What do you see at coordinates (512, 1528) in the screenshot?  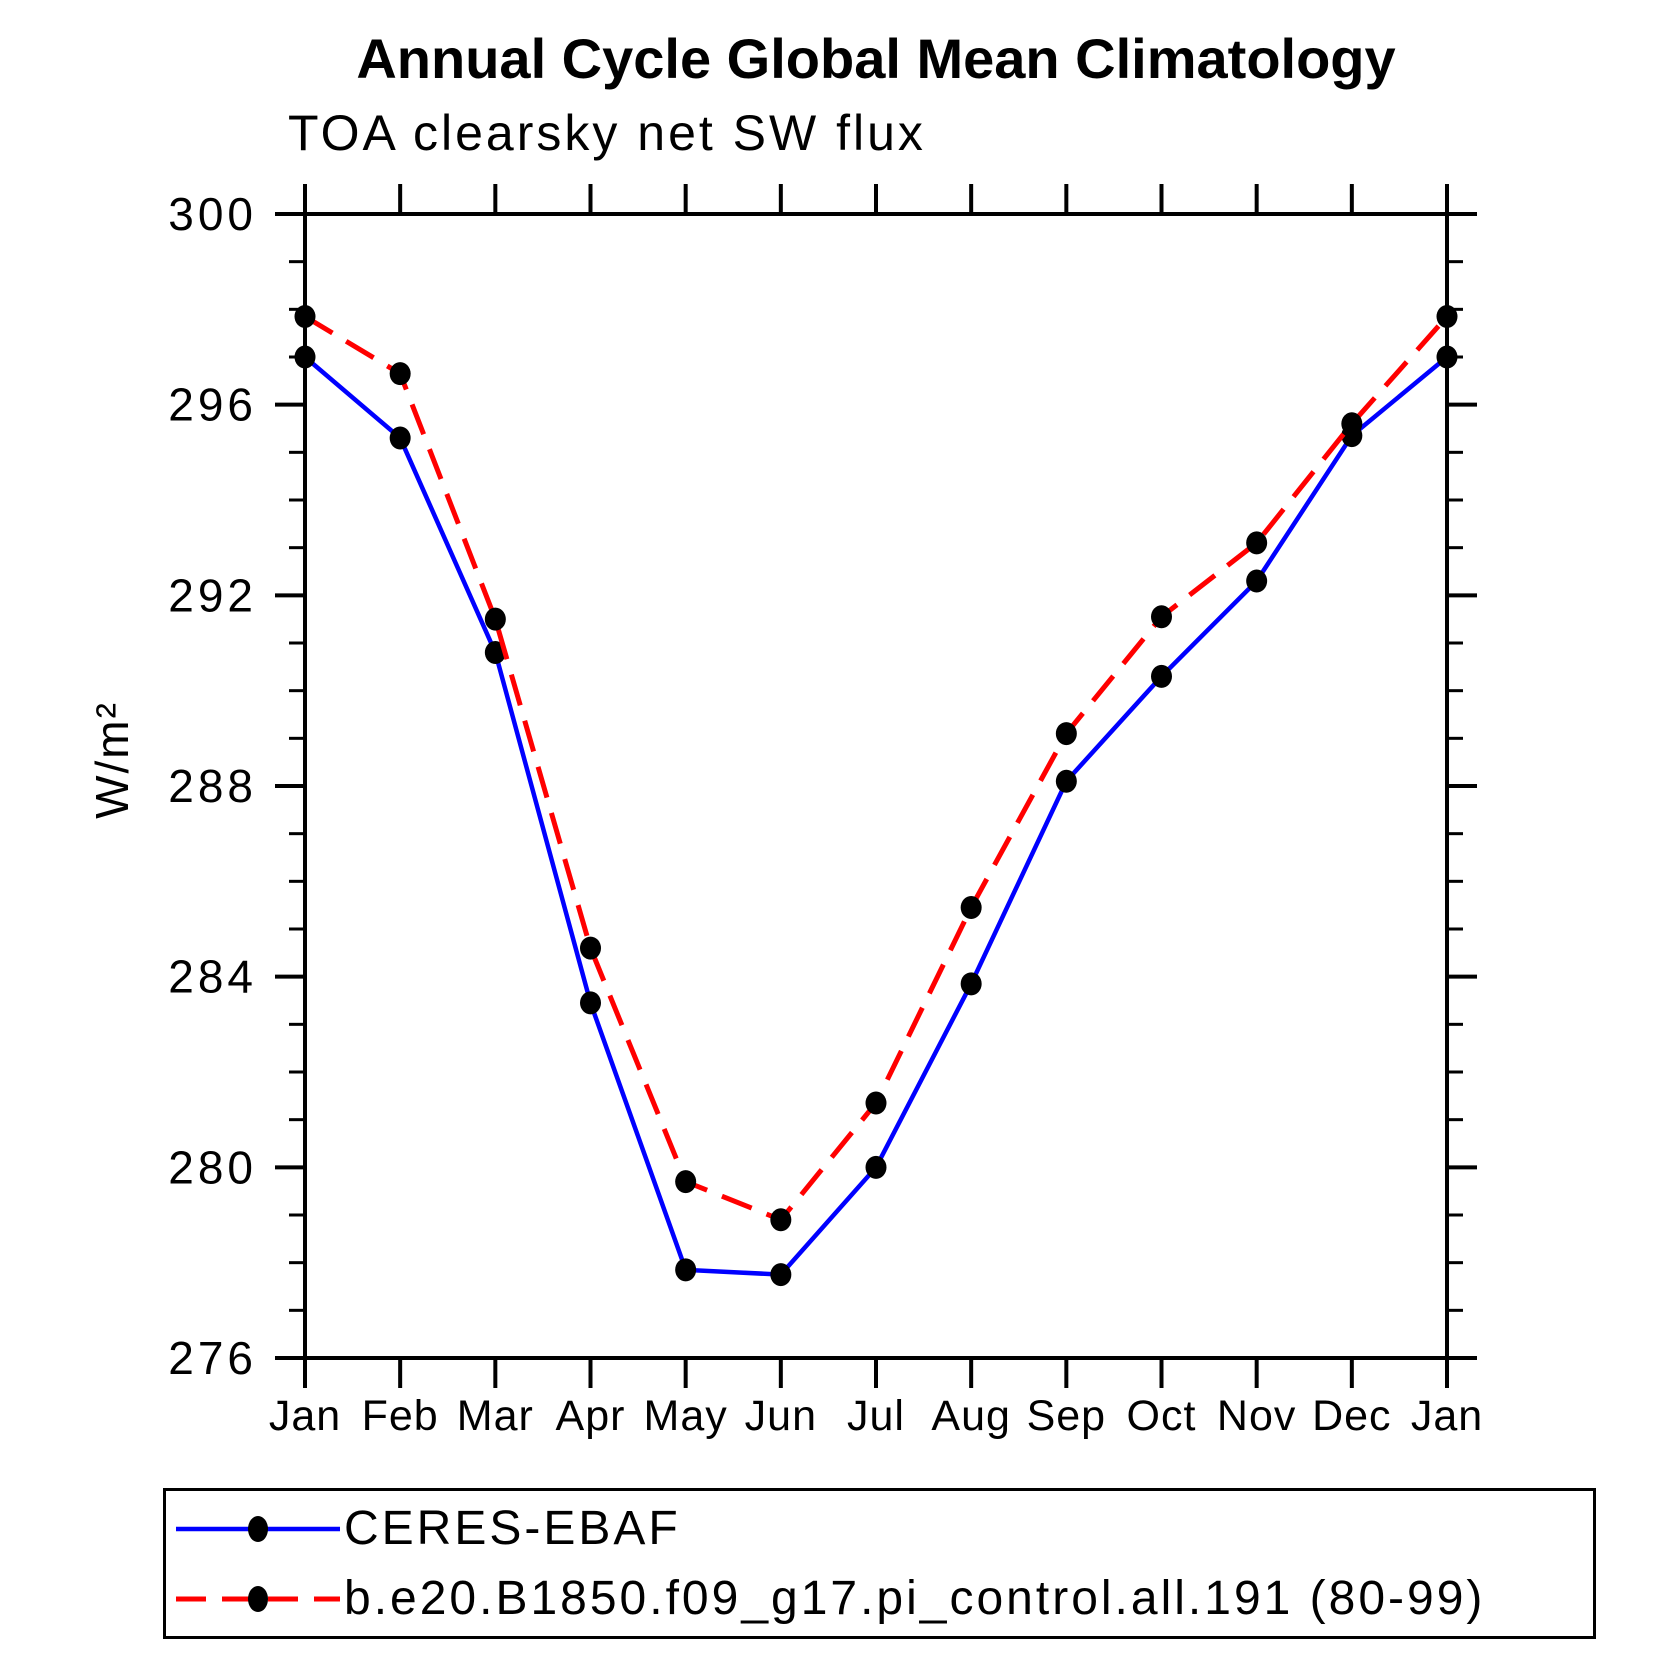 I see `legend-label-ceres: CERES-EBAF` at bounding box center [512, 1528].